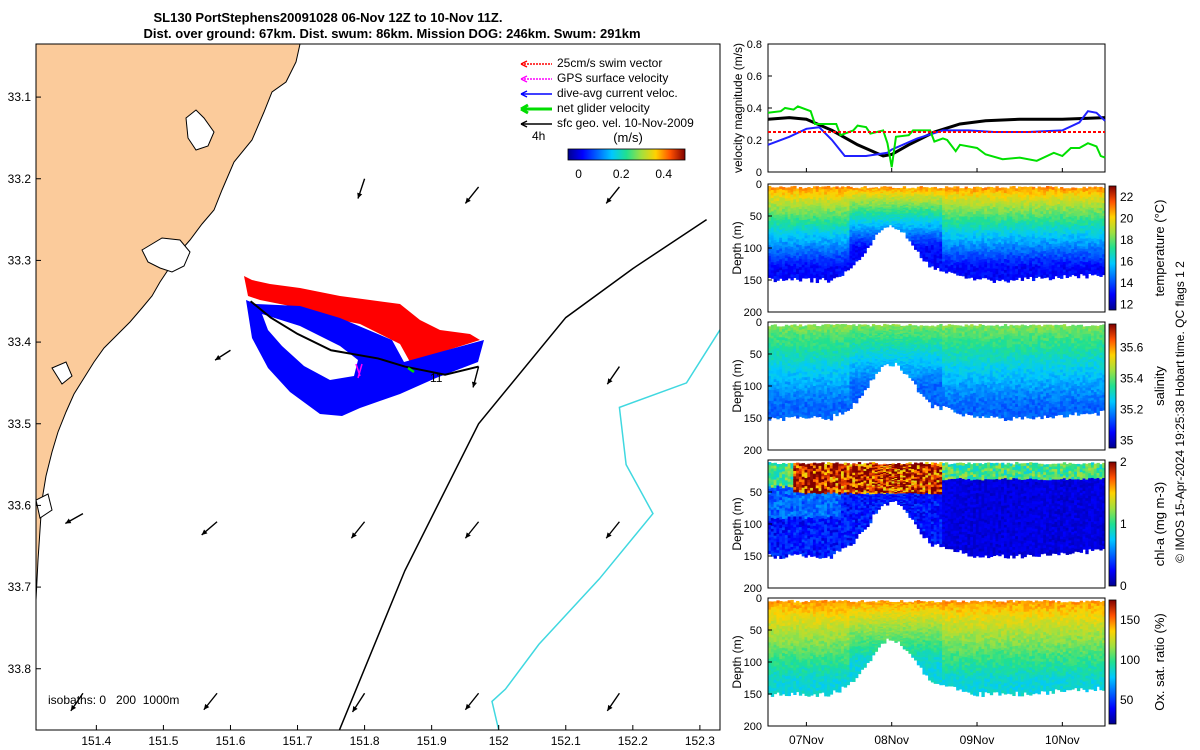 The height and width of the screenshot is (750, 1200). I want to click on profile-y-tick-label: 50, so click(756, 217).